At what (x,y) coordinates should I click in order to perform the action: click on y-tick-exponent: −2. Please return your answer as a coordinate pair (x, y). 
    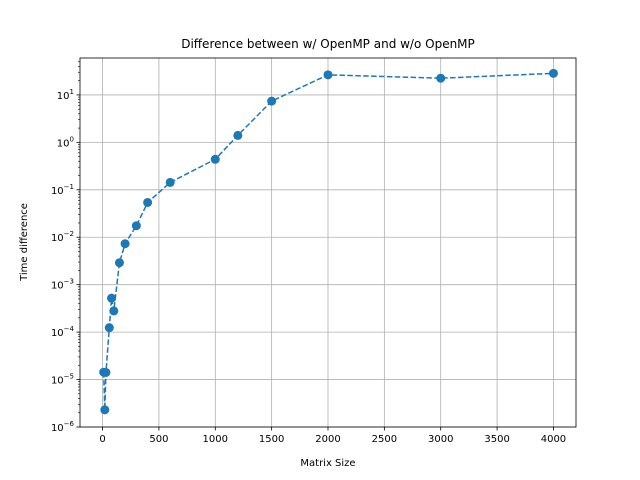
    Looking at the image, I should click on (69, 234).